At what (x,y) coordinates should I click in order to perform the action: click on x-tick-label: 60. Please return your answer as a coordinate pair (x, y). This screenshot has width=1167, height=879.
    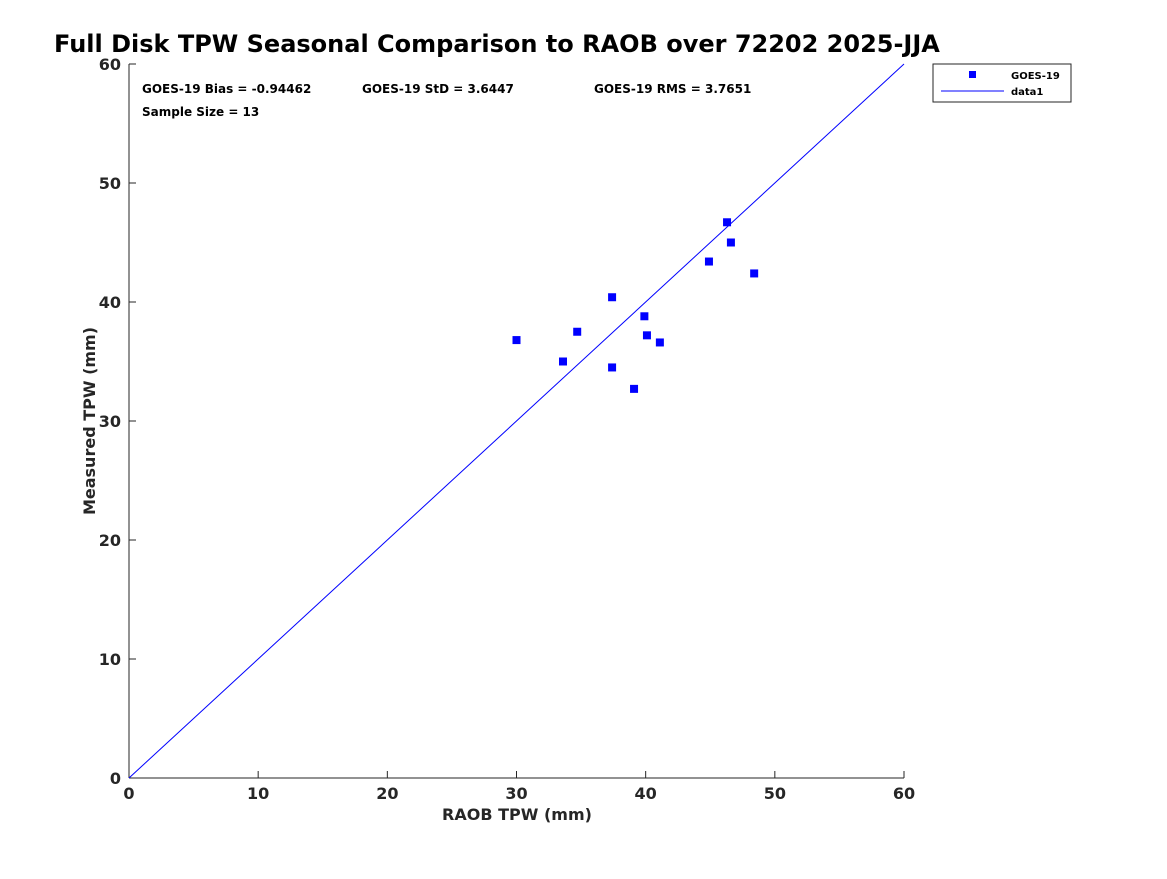
    Looking at the image, I should click on (904, 793).